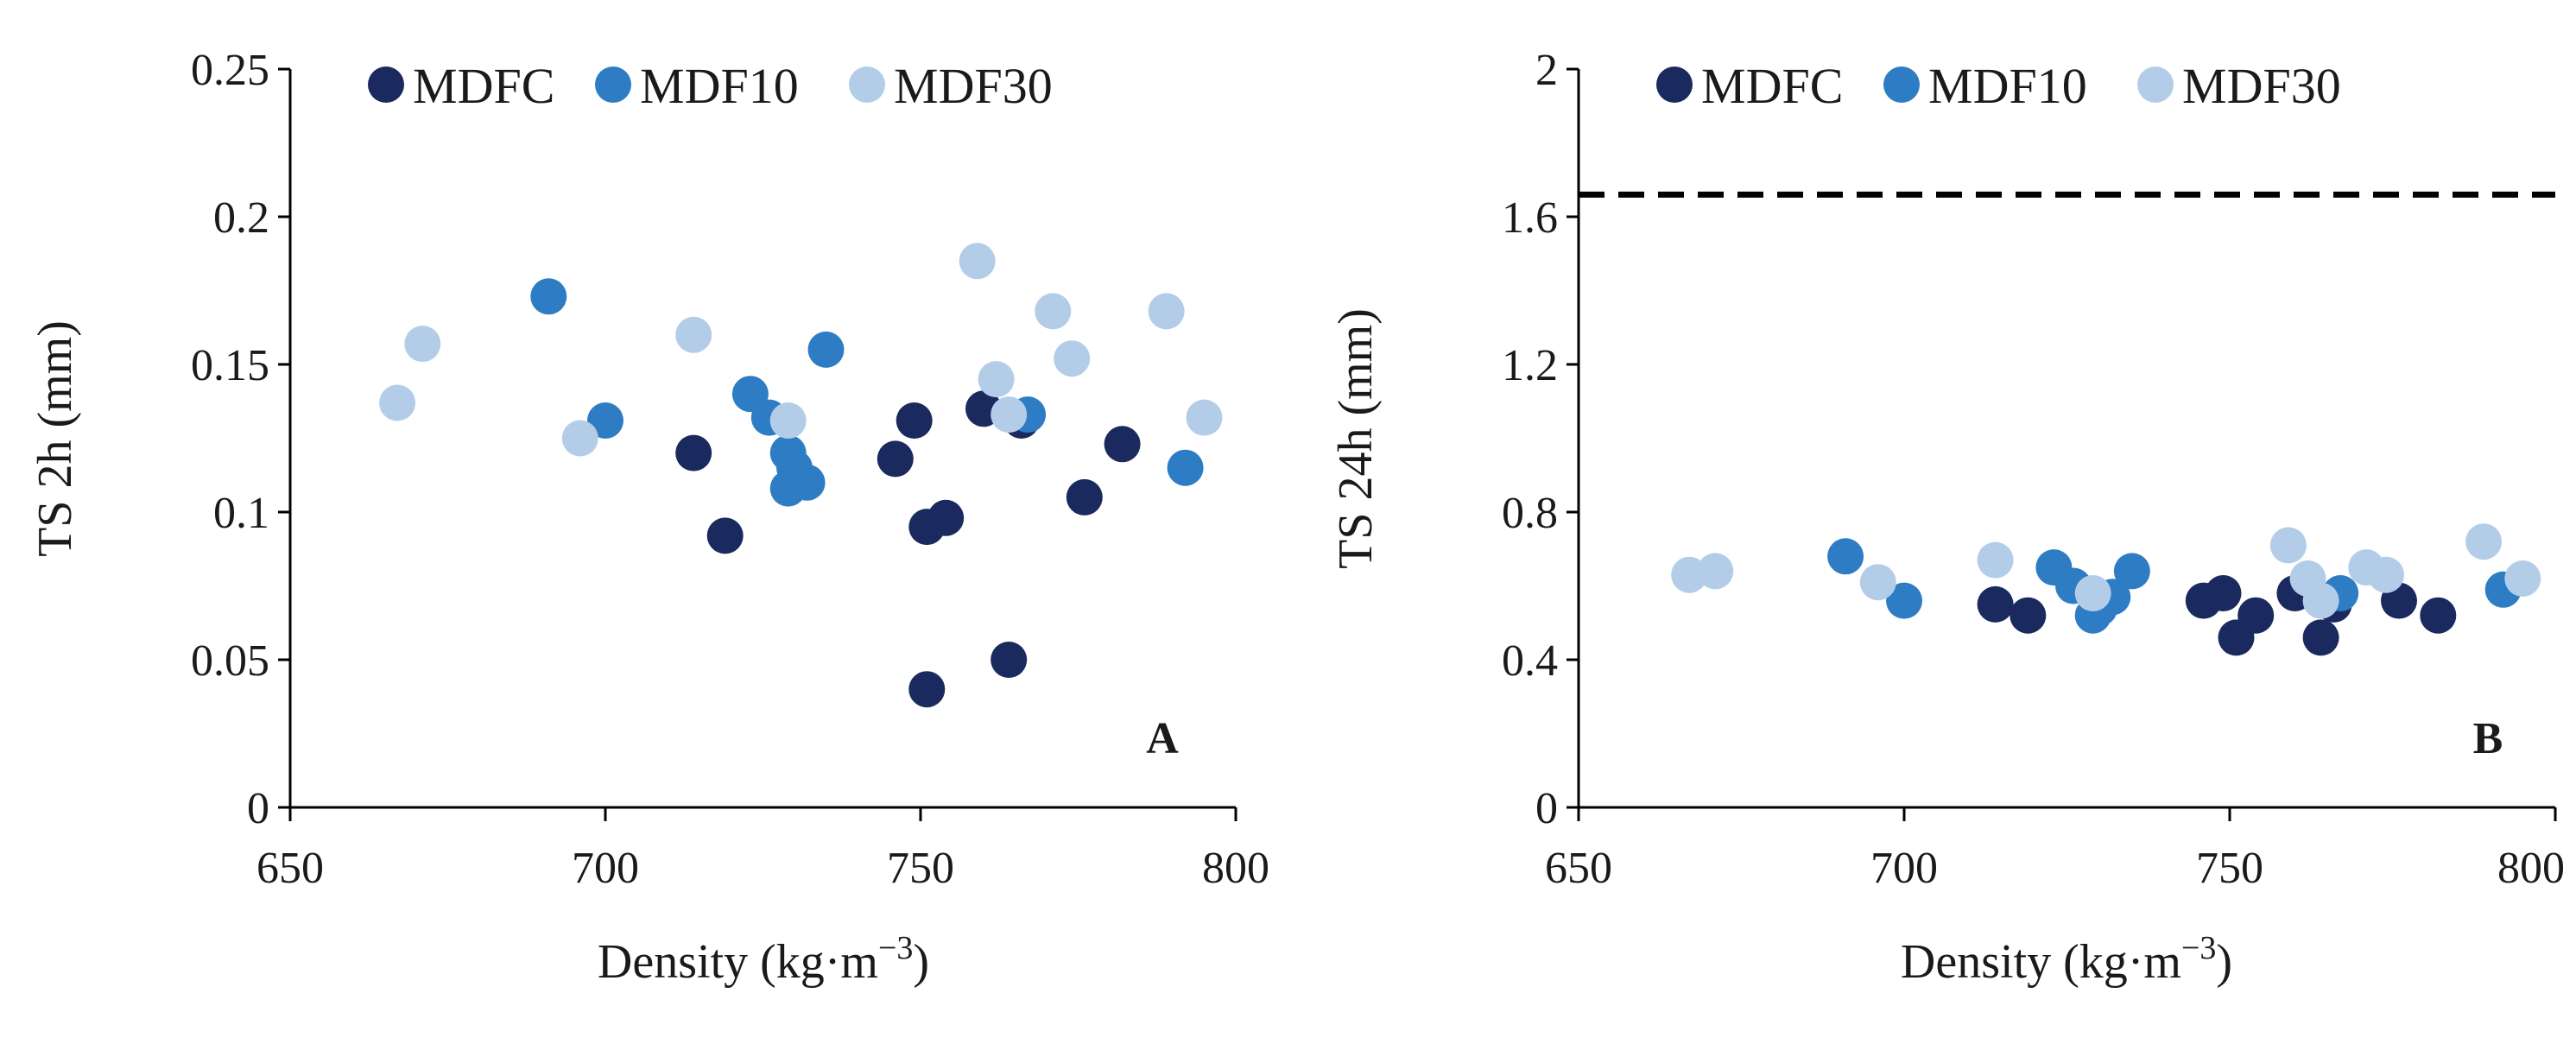 Image resolution: width=2576 pixels, height=1044 pixels. What do you see at coordinates (2488, 738) in the screenshot?
I see `panel-b-letter: B` at bounding box center [2488, 738].